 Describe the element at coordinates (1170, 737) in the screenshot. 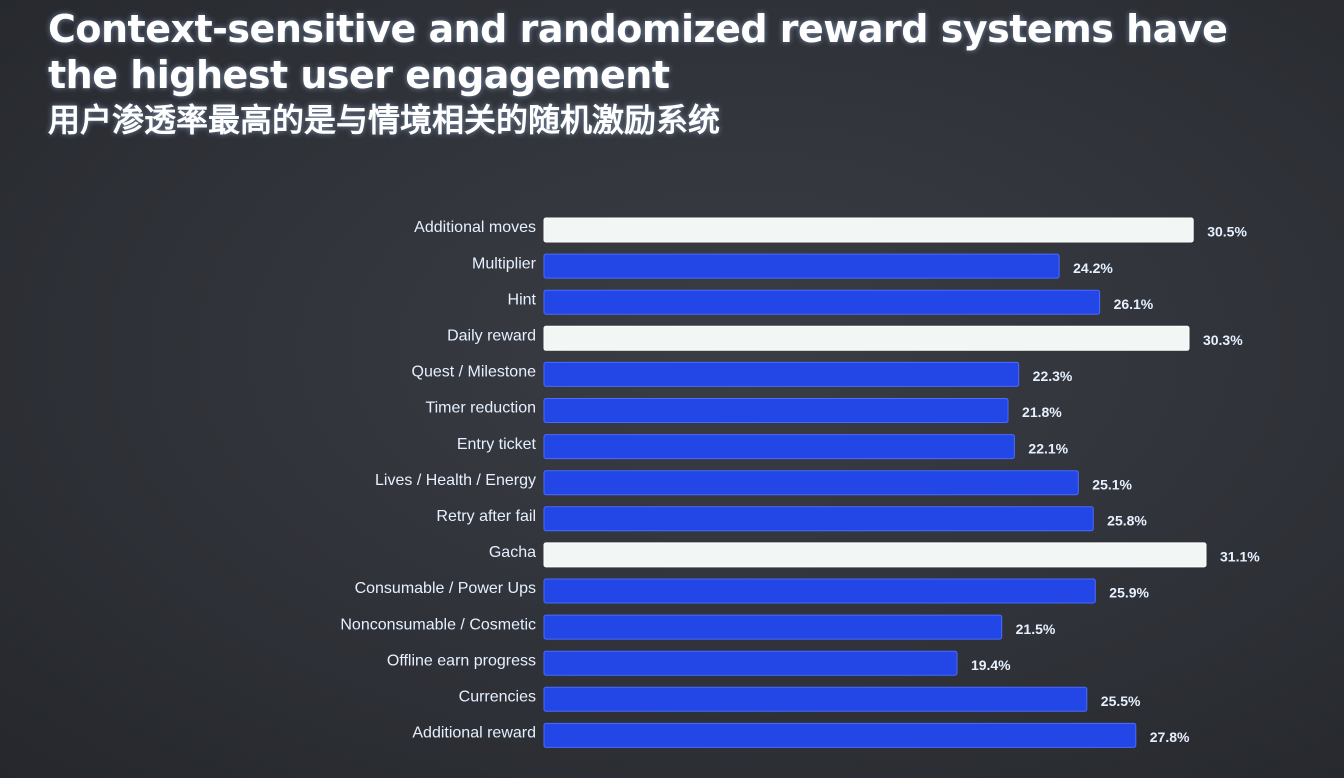

I see `value-label: 27.8%` at that location.